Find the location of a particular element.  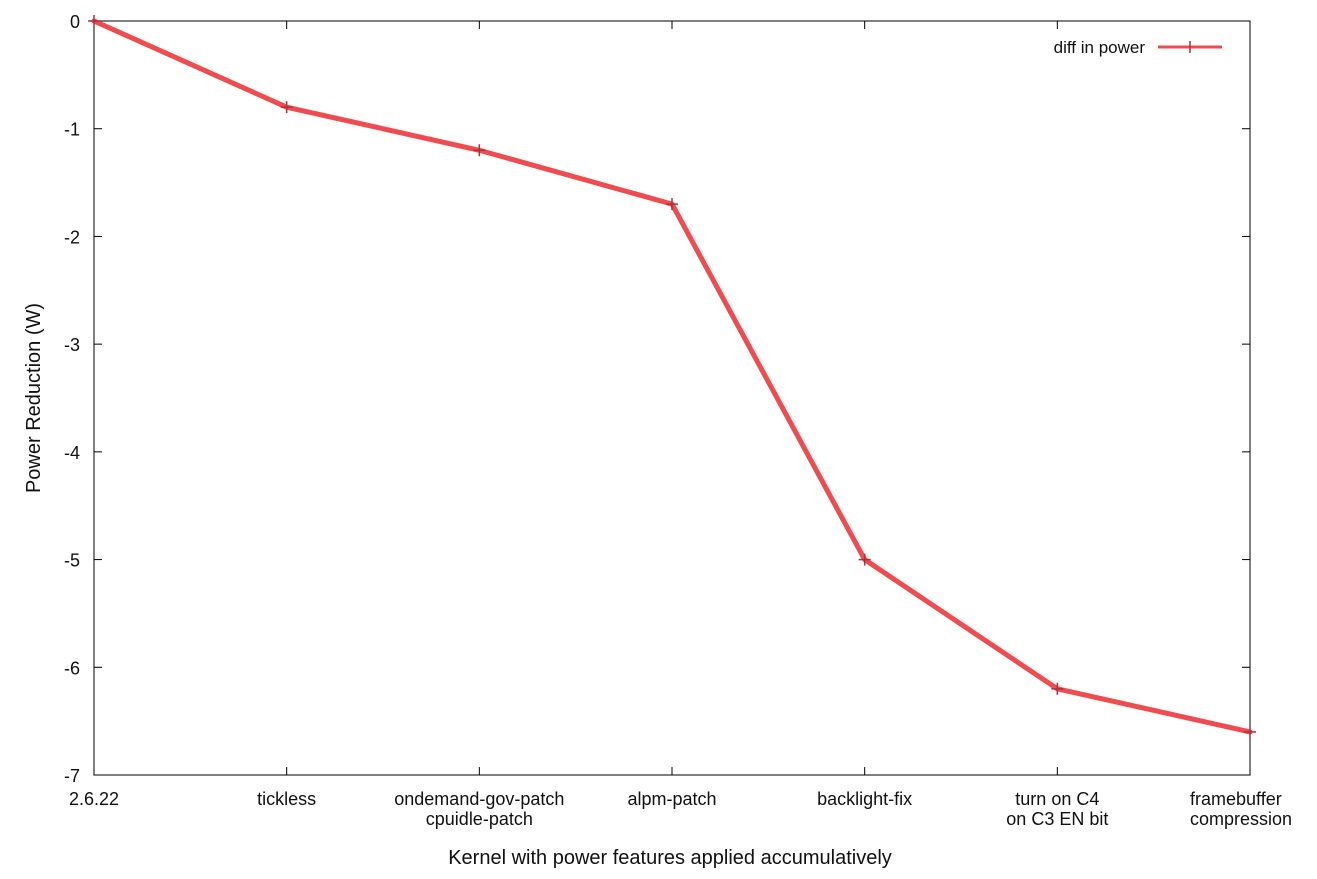

x-tick-label: ondemand-gov-patch is located at coordinates (479, 799).